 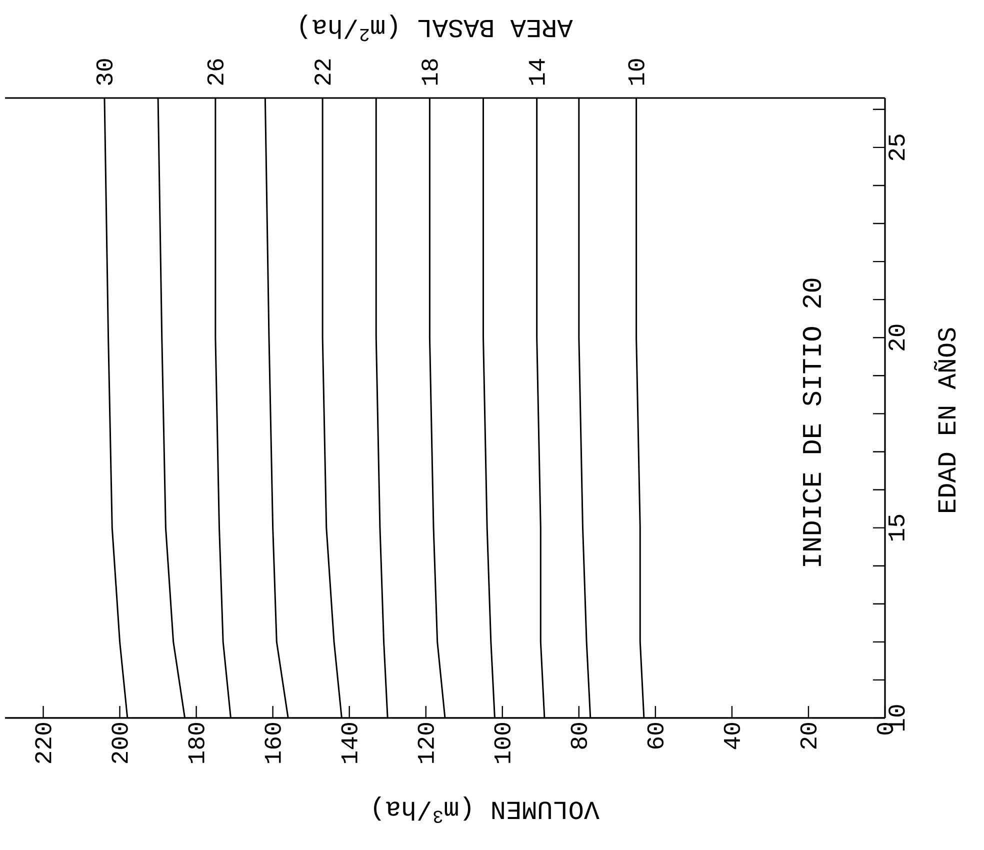 I want to click on y-tick-label: 15, so click(x=896, y=527).